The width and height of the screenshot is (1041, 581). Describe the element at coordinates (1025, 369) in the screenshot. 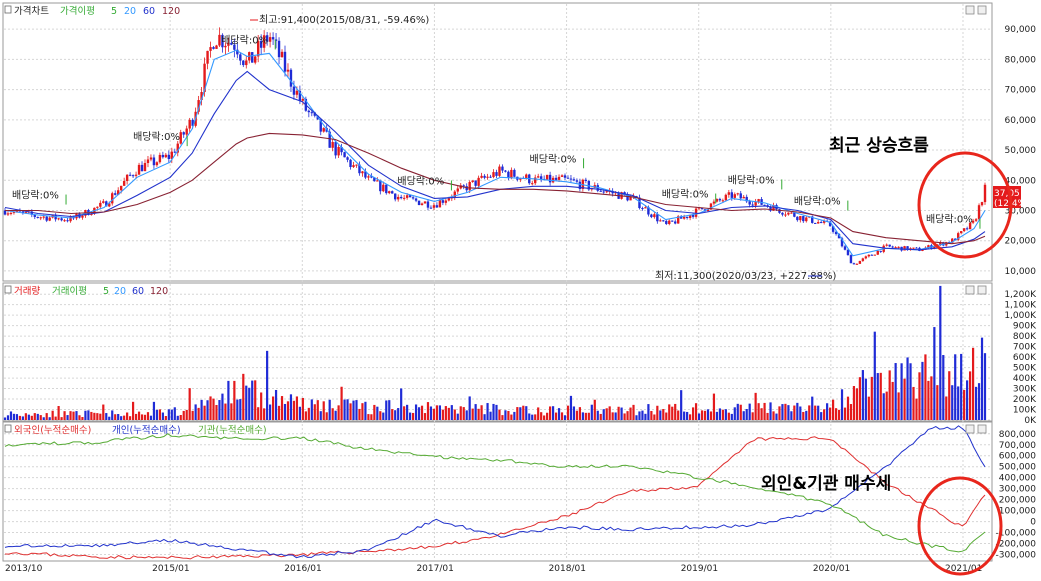

I see `y-tick-label: 500K` at that location.